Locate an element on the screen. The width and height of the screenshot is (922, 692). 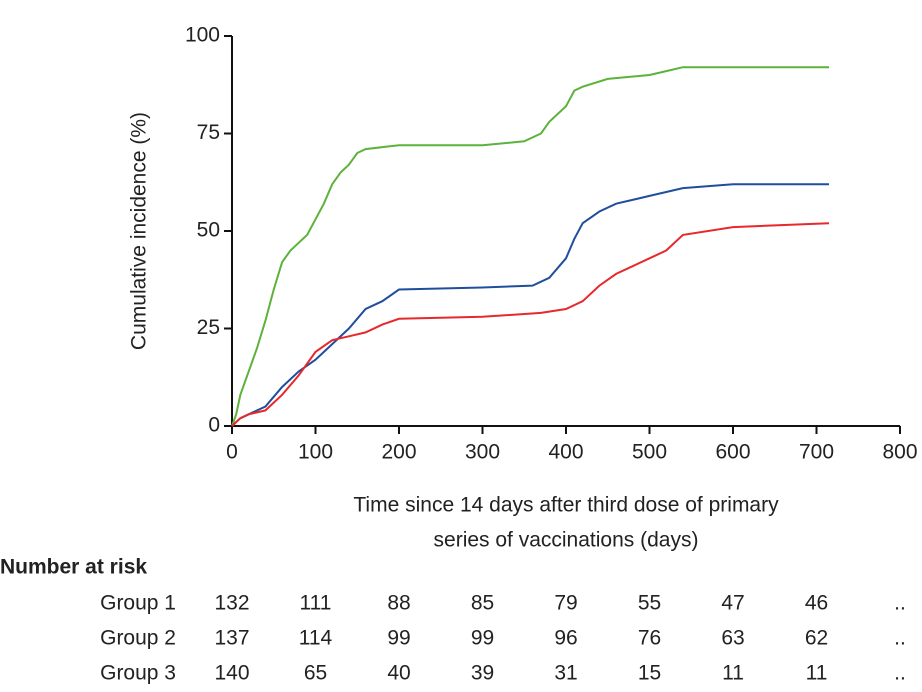
x-tick-label: 800 is located at coordinates (899, 452).